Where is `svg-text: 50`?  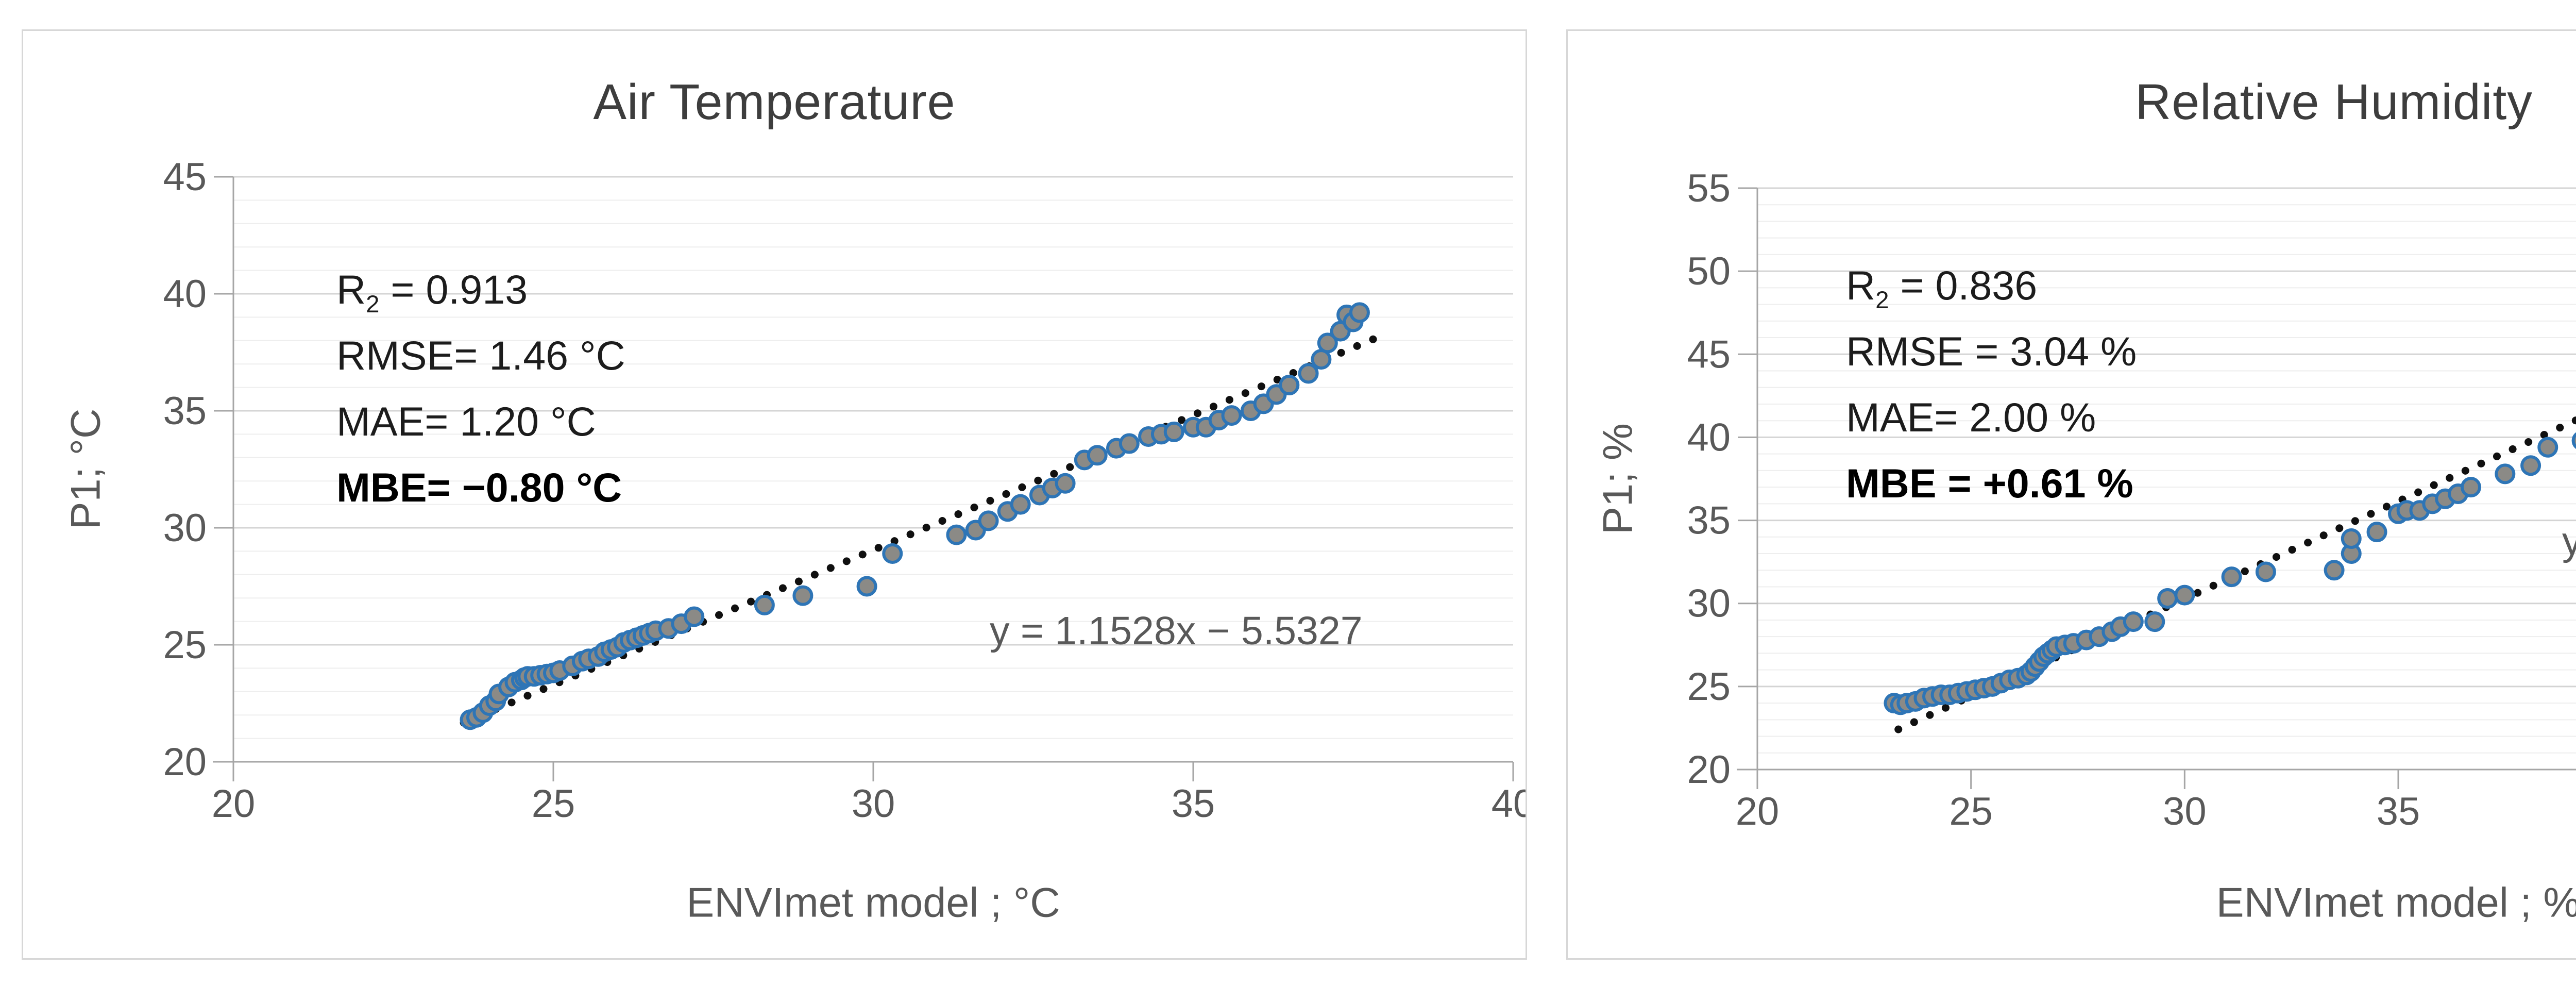 svg-text: 50 is located at coordinates (1709, 271).